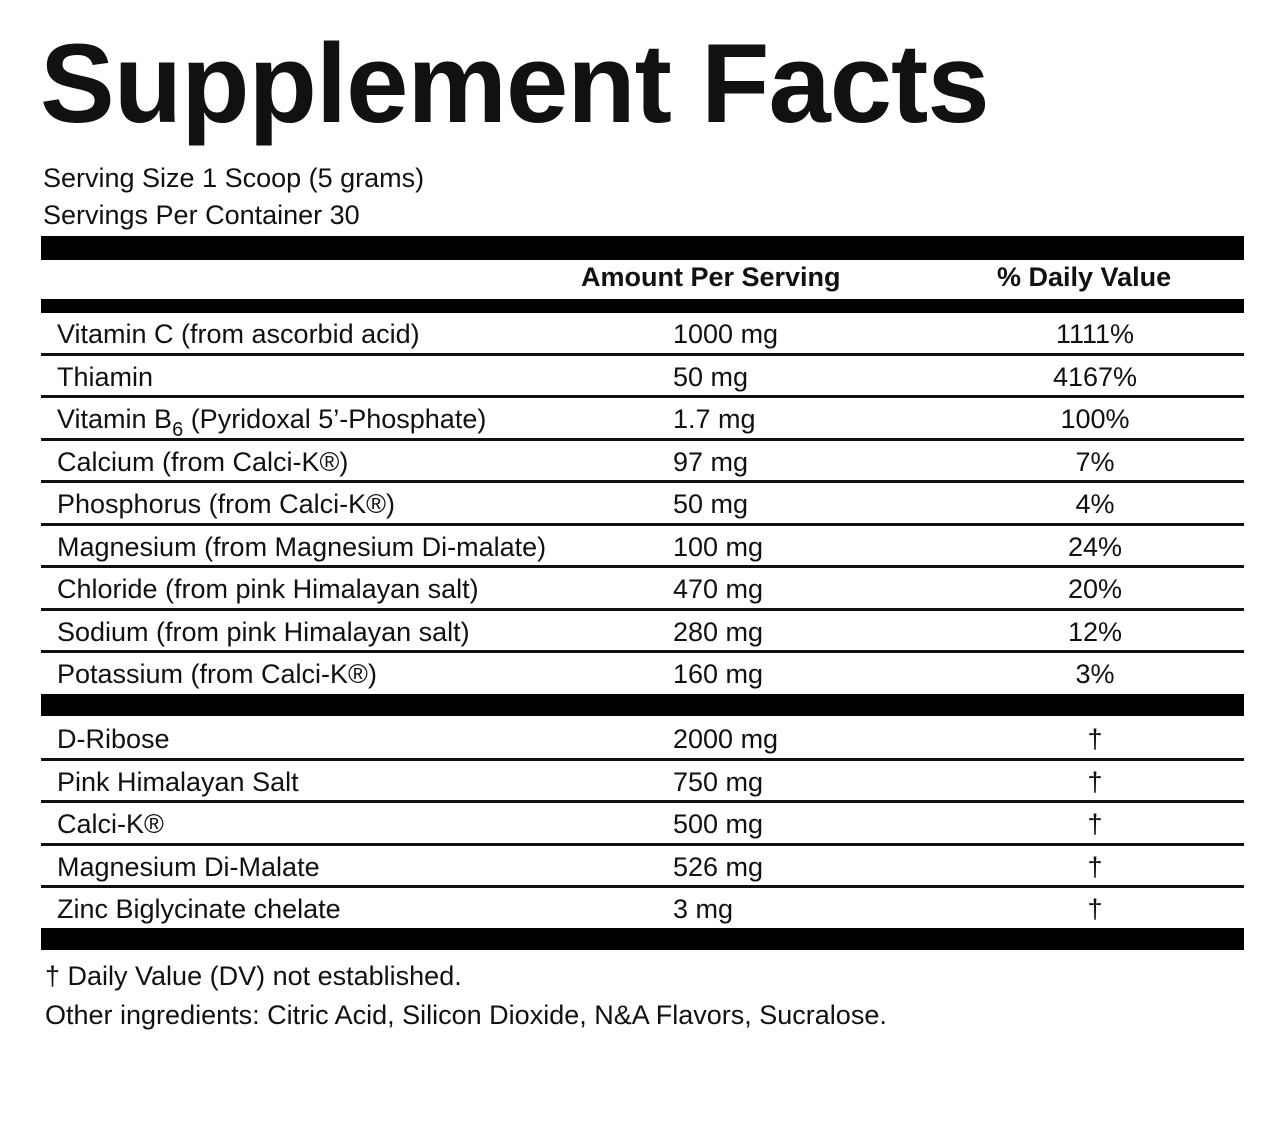  I want to click on daily-value: 24%, so click(1095, 546).